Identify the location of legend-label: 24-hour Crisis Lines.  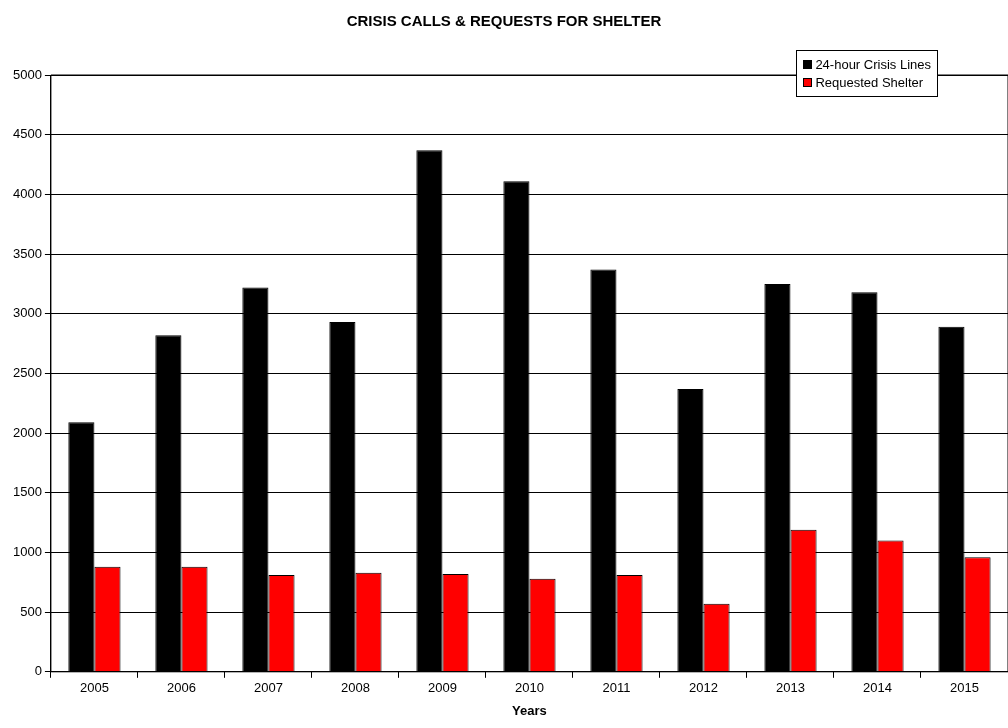
(873, 64).